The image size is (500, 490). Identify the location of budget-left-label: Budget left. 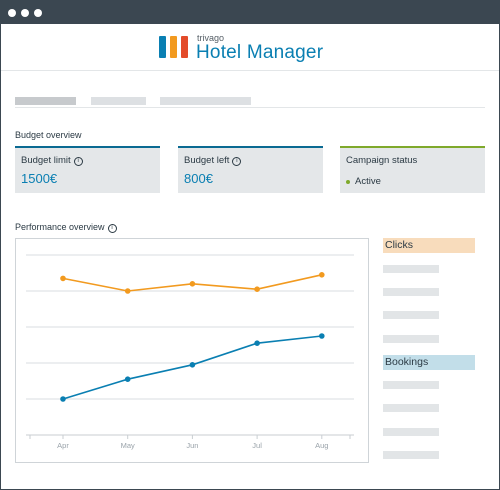
(207, 160).